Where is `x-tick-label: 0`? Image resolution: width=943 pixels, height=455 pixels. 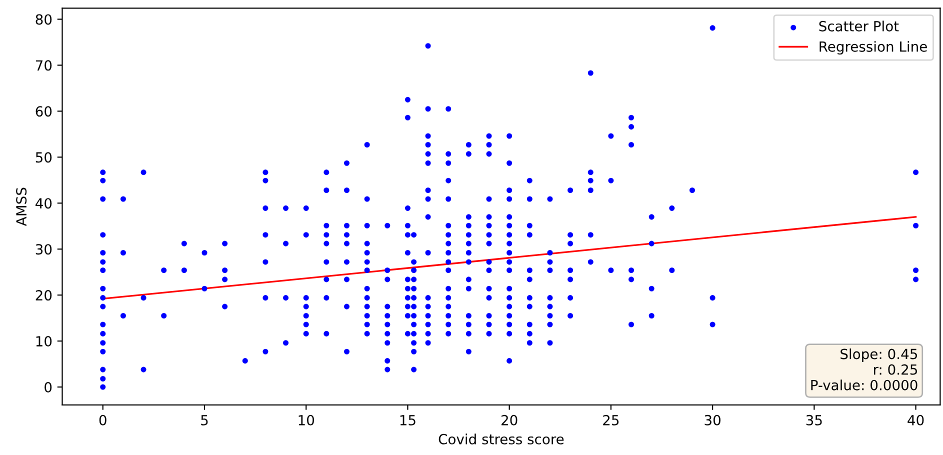 x-tick-label: 0 is located at coordinates (102, 420).